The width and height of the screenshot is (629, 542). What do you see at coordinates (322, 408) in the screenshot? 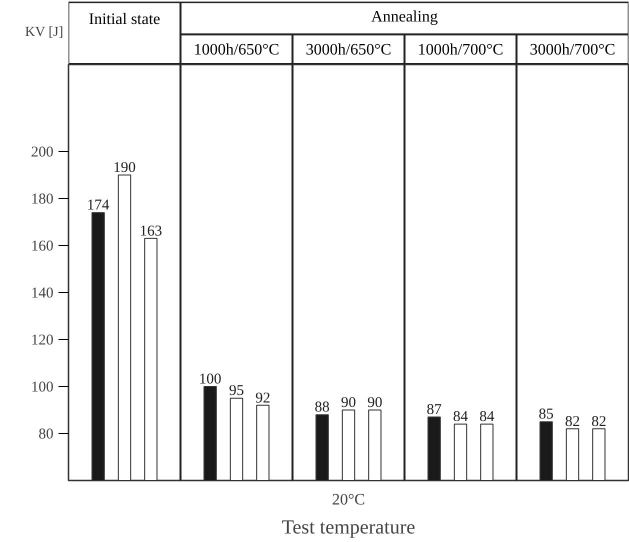
I see `data-label: 88` at bounding box center [322, 408].